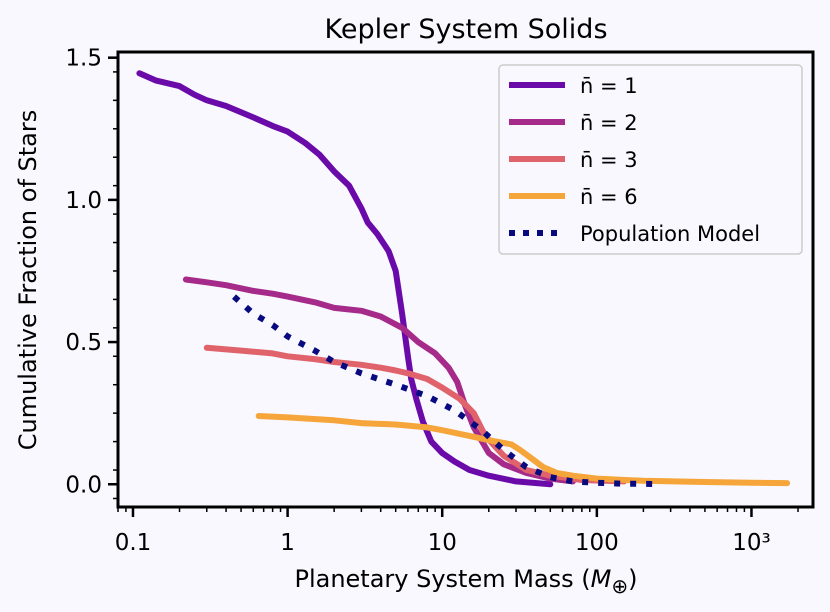 The width and height of the screenshot is (830, 612). Describe the element at coordinates (601, 579) in the screenshot. I see `x-axis-label-symbol: M` at that location.